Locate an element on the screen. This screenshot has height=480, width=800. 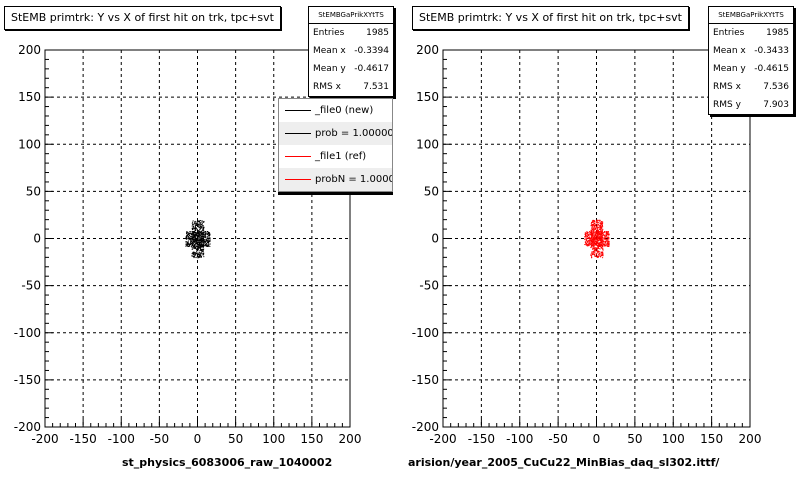
legend-swatch is located at coordinates (298, 156).